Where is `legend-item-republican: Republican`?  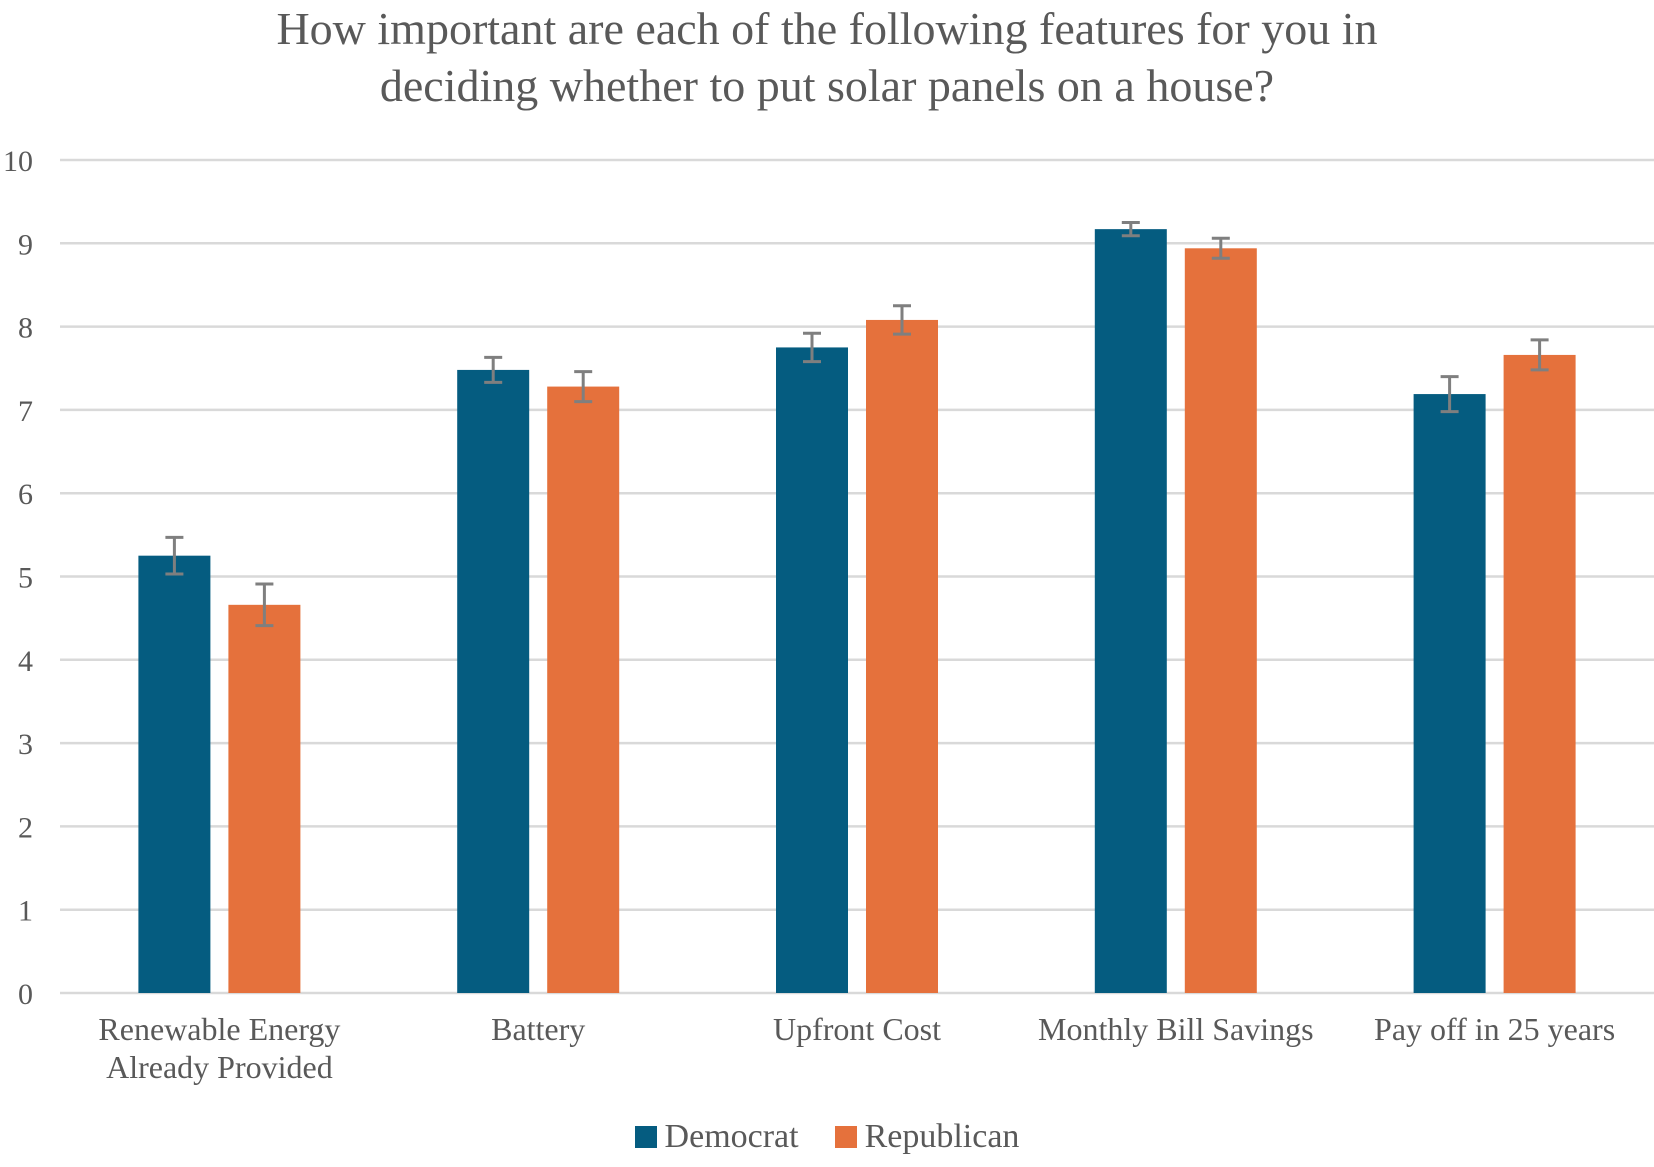 legend-item-republican: Republican is located at coordinates (927, 1137).